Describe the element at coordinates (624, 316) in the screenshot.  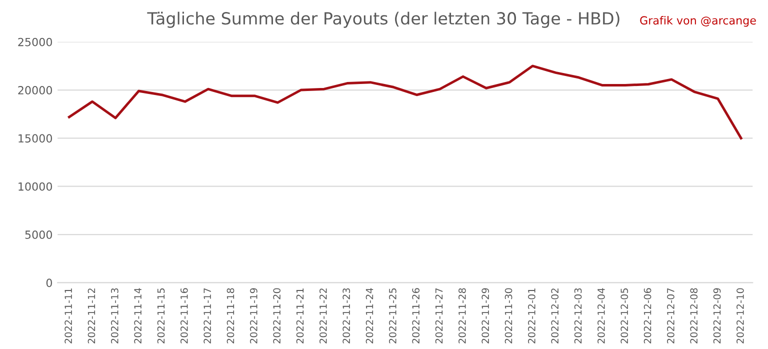
I see `x-tick-label: 2022-12-05` at that location.